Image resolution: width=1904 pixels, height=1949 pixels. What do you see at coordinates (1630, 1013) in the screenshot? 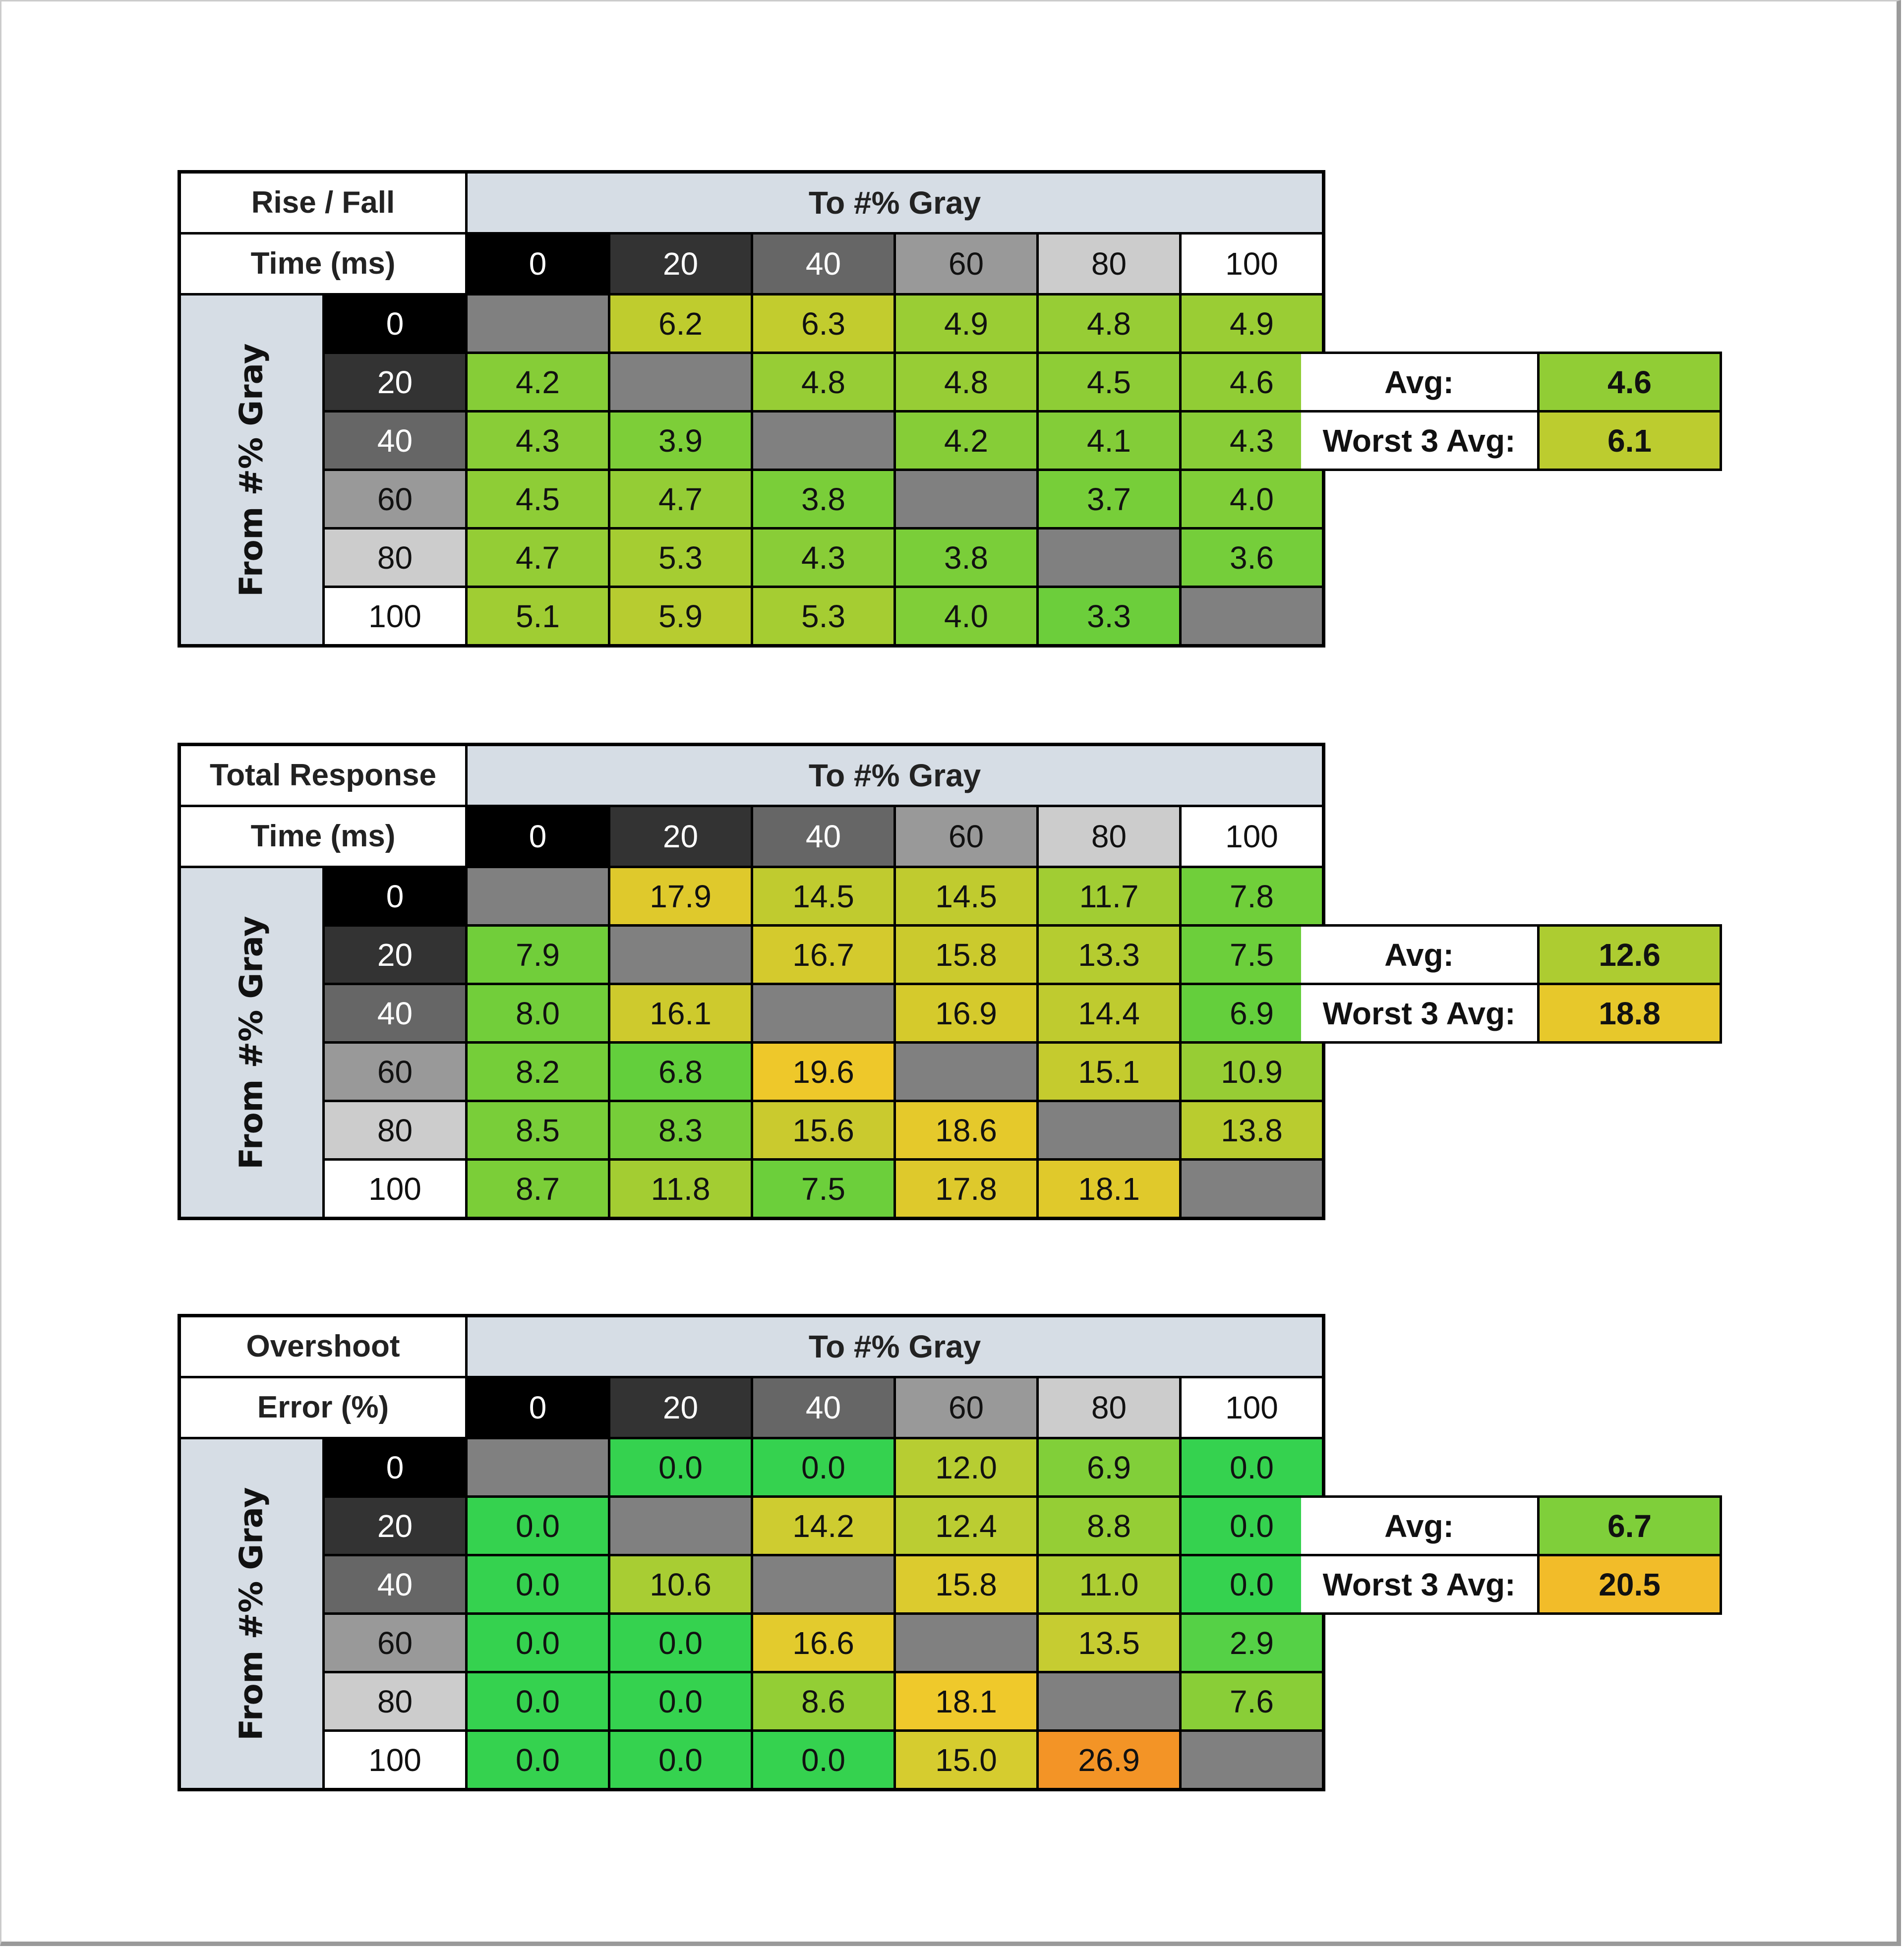
I see `worst3-avg-value: 18.8` at bounding box center [1630, 1013].